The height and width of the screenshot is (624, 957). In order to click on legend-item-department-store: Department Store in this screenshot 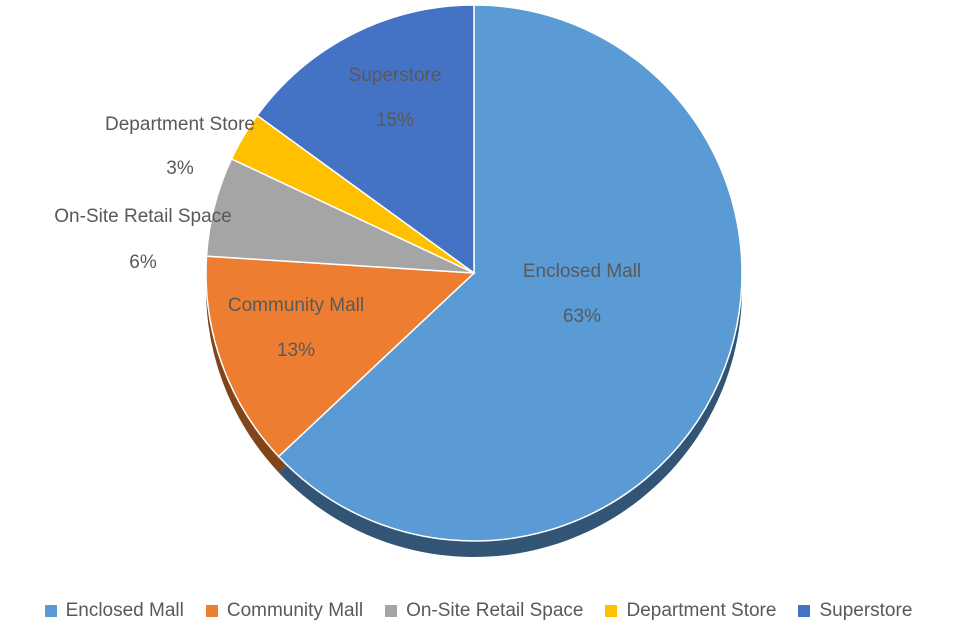, I will do `click(690, 611)`.